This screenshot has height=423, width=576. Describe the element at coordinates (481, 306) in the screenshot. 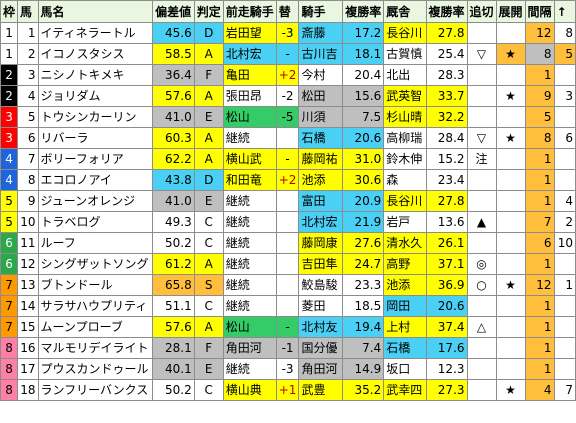

I see `oikiri-cell` at that location.